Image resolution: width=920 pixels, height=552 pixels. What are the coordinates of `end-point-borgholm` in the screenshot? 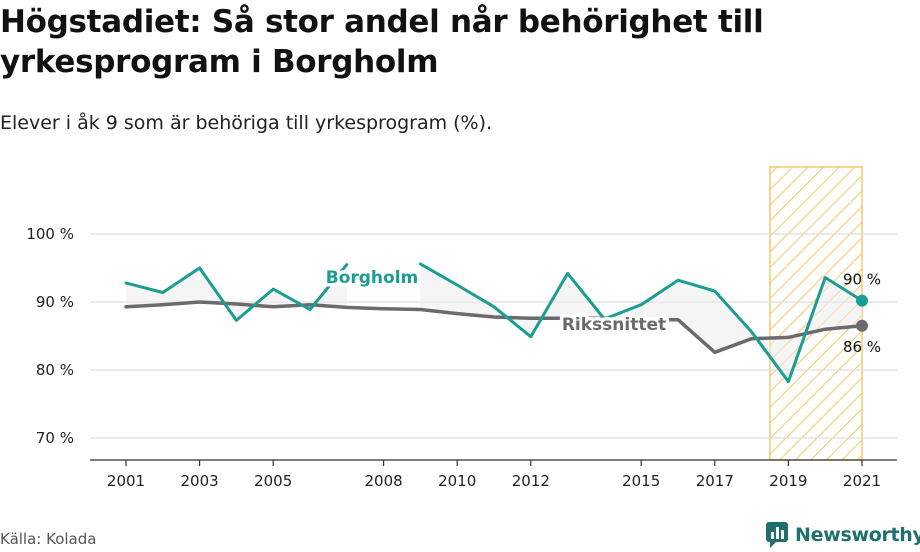 It's located at (862, 300).